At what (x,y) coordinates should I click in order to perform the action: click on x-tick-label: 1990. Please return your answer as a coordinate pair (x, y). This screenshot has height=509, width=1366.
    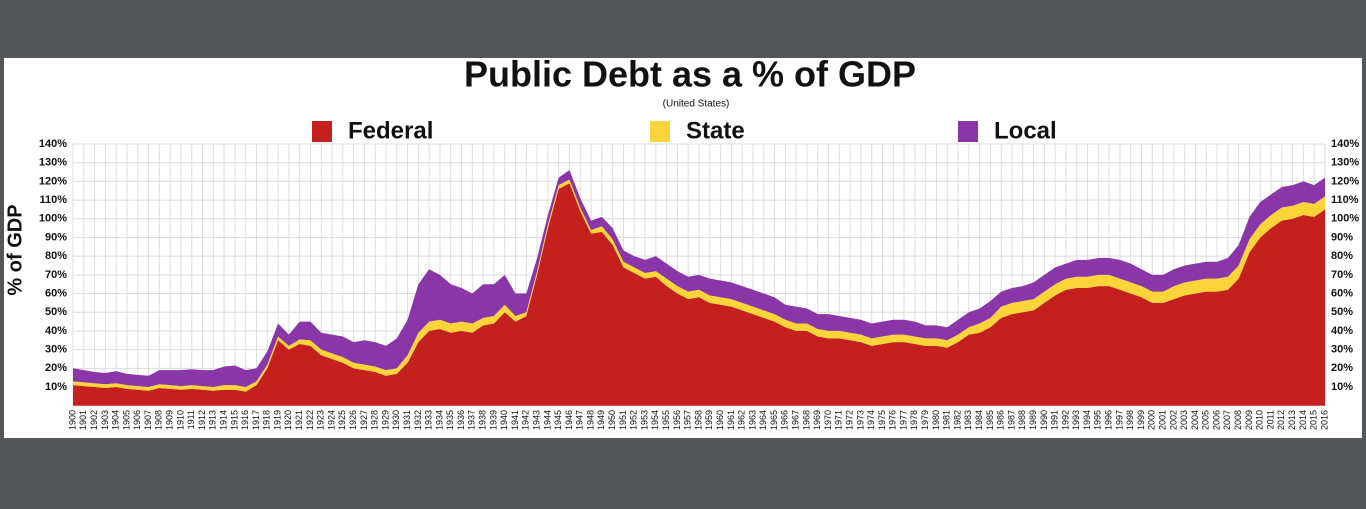
    Looking at the image, I should click on (1044, 420).